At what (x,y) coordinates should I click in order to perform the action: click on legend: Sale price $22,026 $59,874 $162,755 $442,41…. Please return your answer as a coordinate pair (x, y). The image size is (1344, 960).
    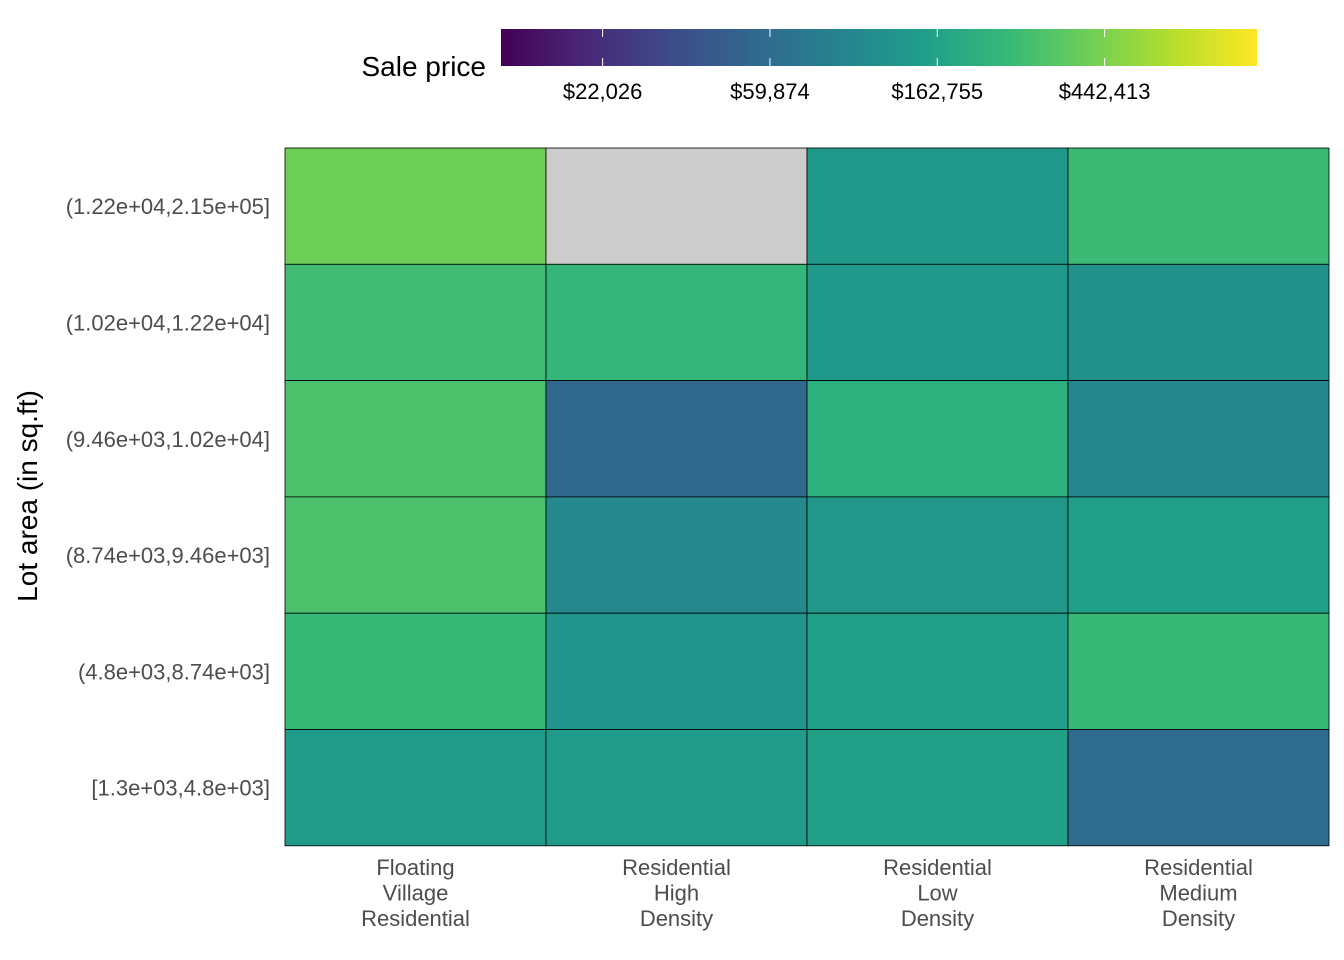
    Looking at the image, I should click on (809, 66).